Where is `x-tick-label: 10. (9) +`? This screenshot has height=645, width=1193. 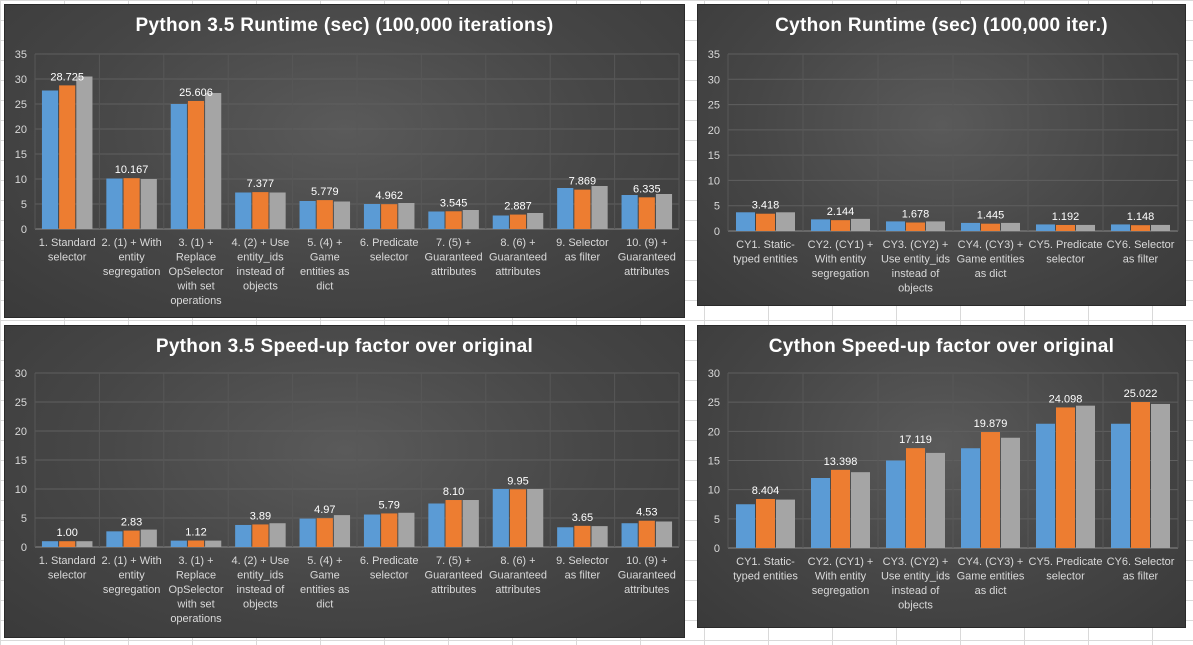 x-tick-label: 10. (9) + is located at coordinates (646, 561).